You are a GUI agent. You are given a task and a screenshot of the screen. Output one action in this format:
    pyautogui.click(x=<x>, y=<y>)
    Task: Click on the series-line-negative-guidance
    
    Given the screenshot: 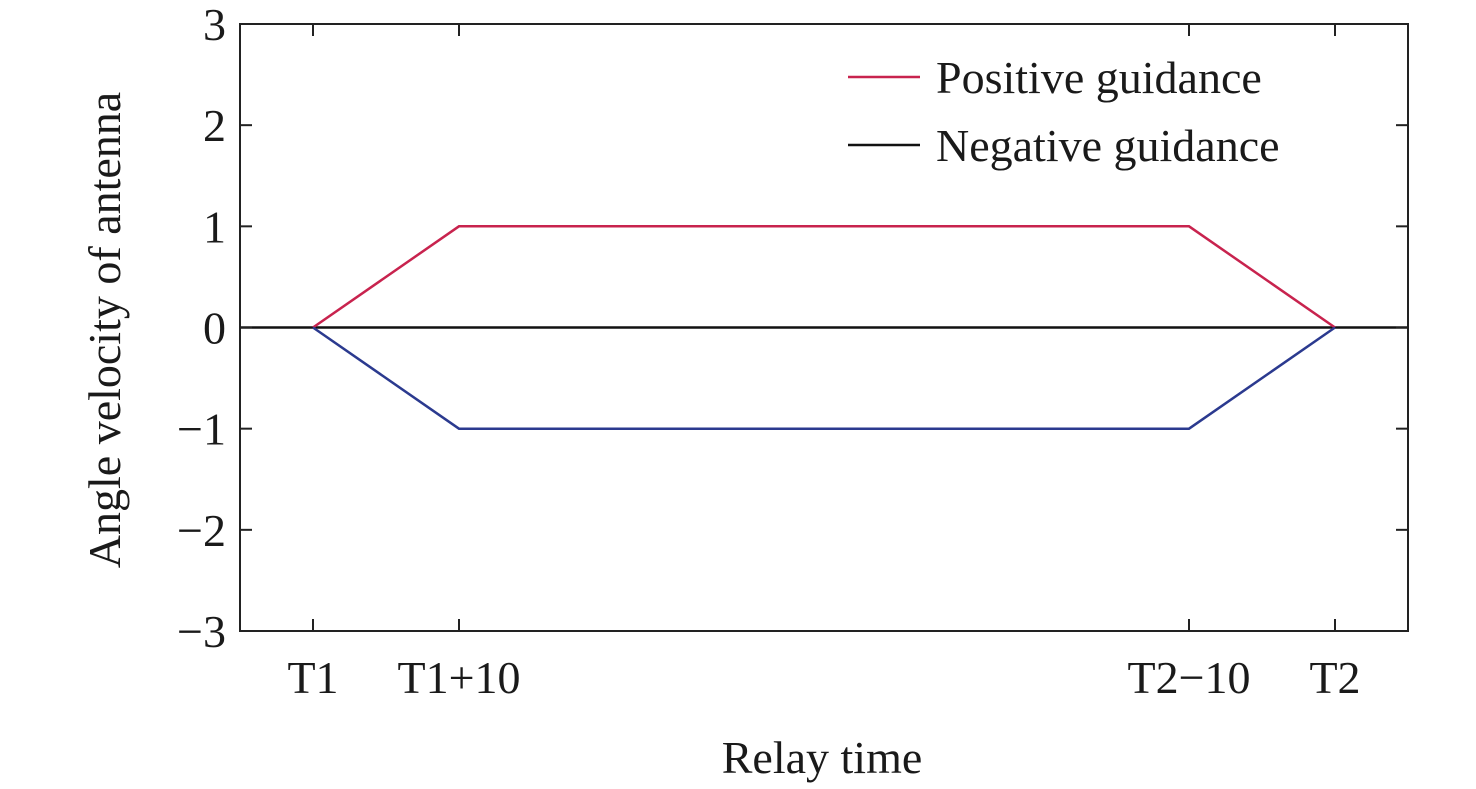 What is the action you would take?
    pyautogui.click(x=824, y=378)
    